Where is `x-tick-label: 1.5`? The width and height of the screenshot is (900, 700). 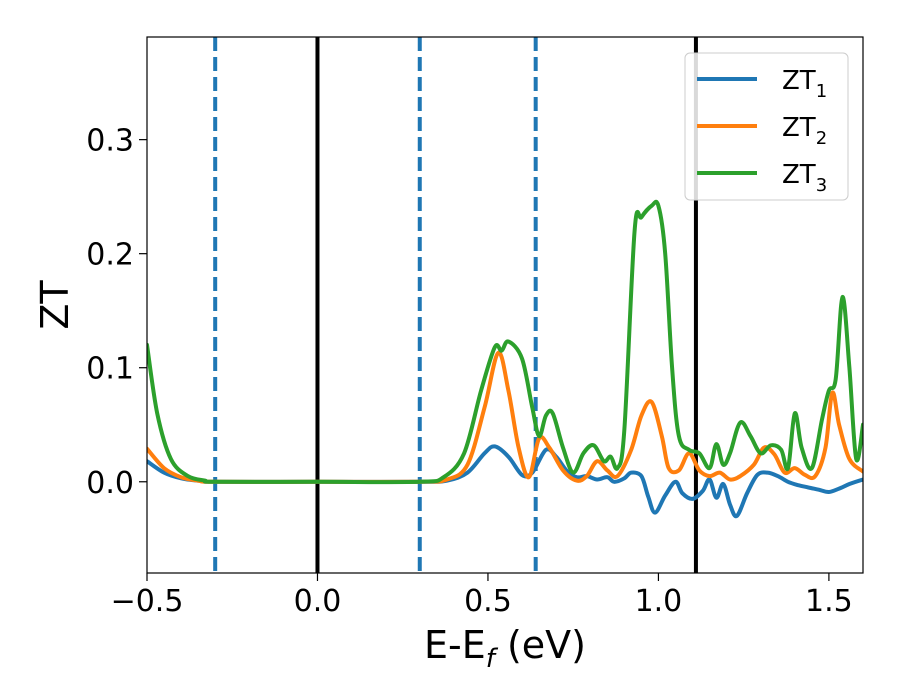 x-tick-label: 1.5 is located at coordinates (829, 601).